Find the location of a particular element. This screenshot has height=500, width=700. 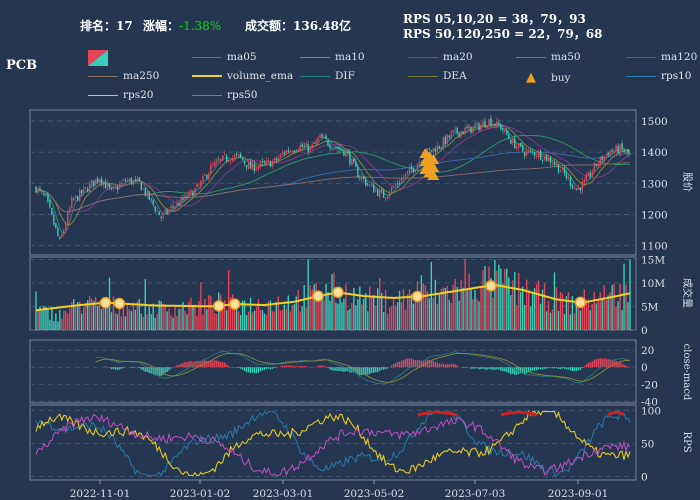

rps-highlight is located at coordinates (616, 413).